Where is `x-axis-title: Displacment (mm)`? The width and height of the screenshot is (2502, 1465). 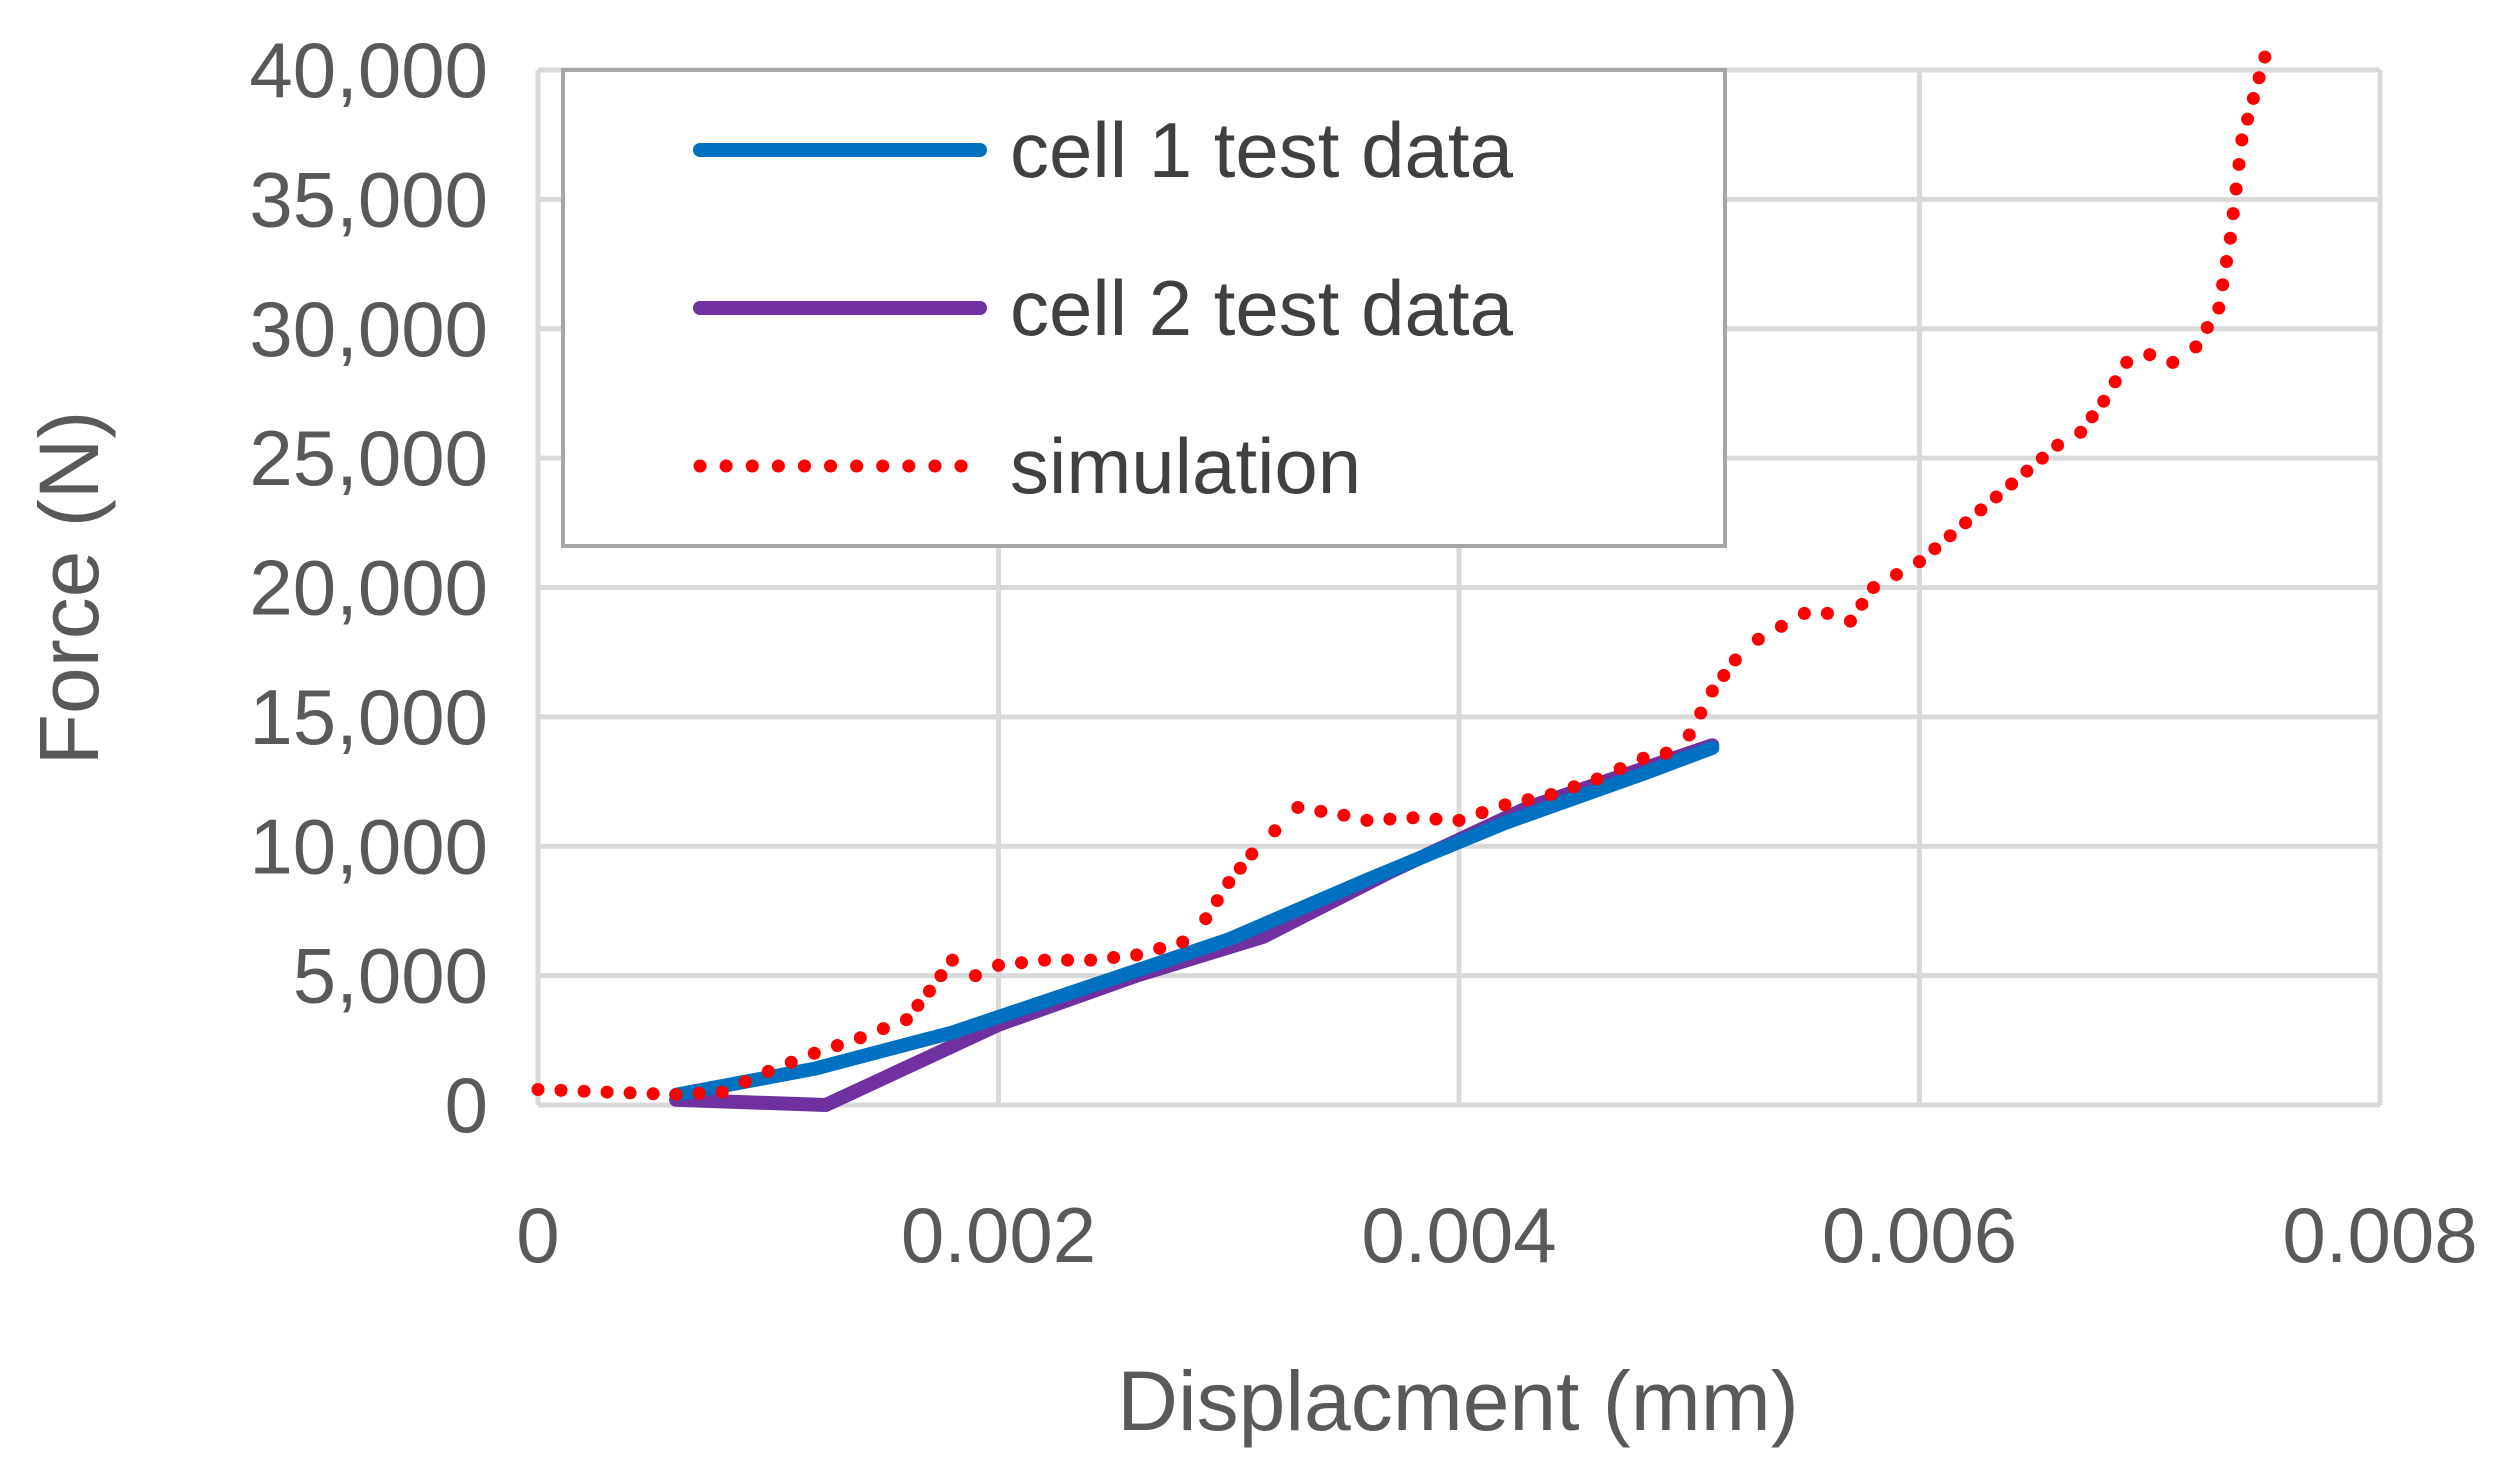
x-axis-title: Displacment (mm) is located at coordinates (1457, 1401).